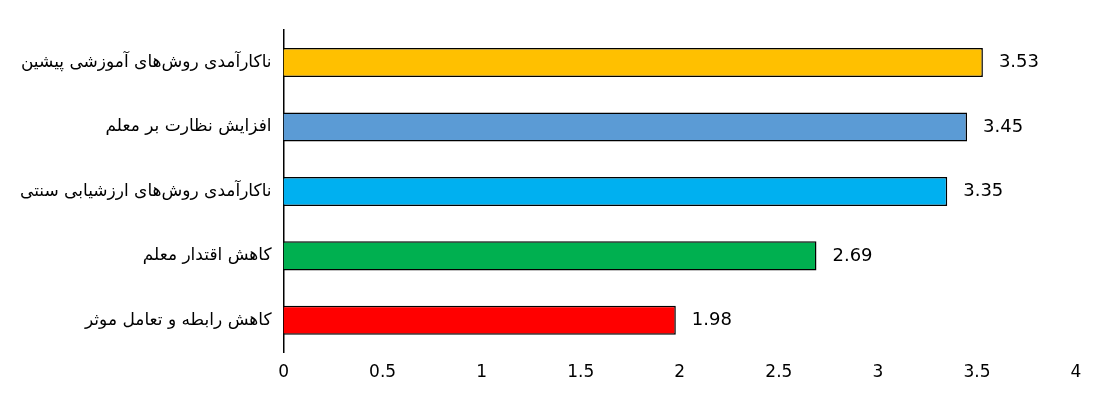 The image size is (1104, 406). Describe the element at coordinates (383, 371) in the screenshot. I see `x-tick-label: 0.5` at that location.